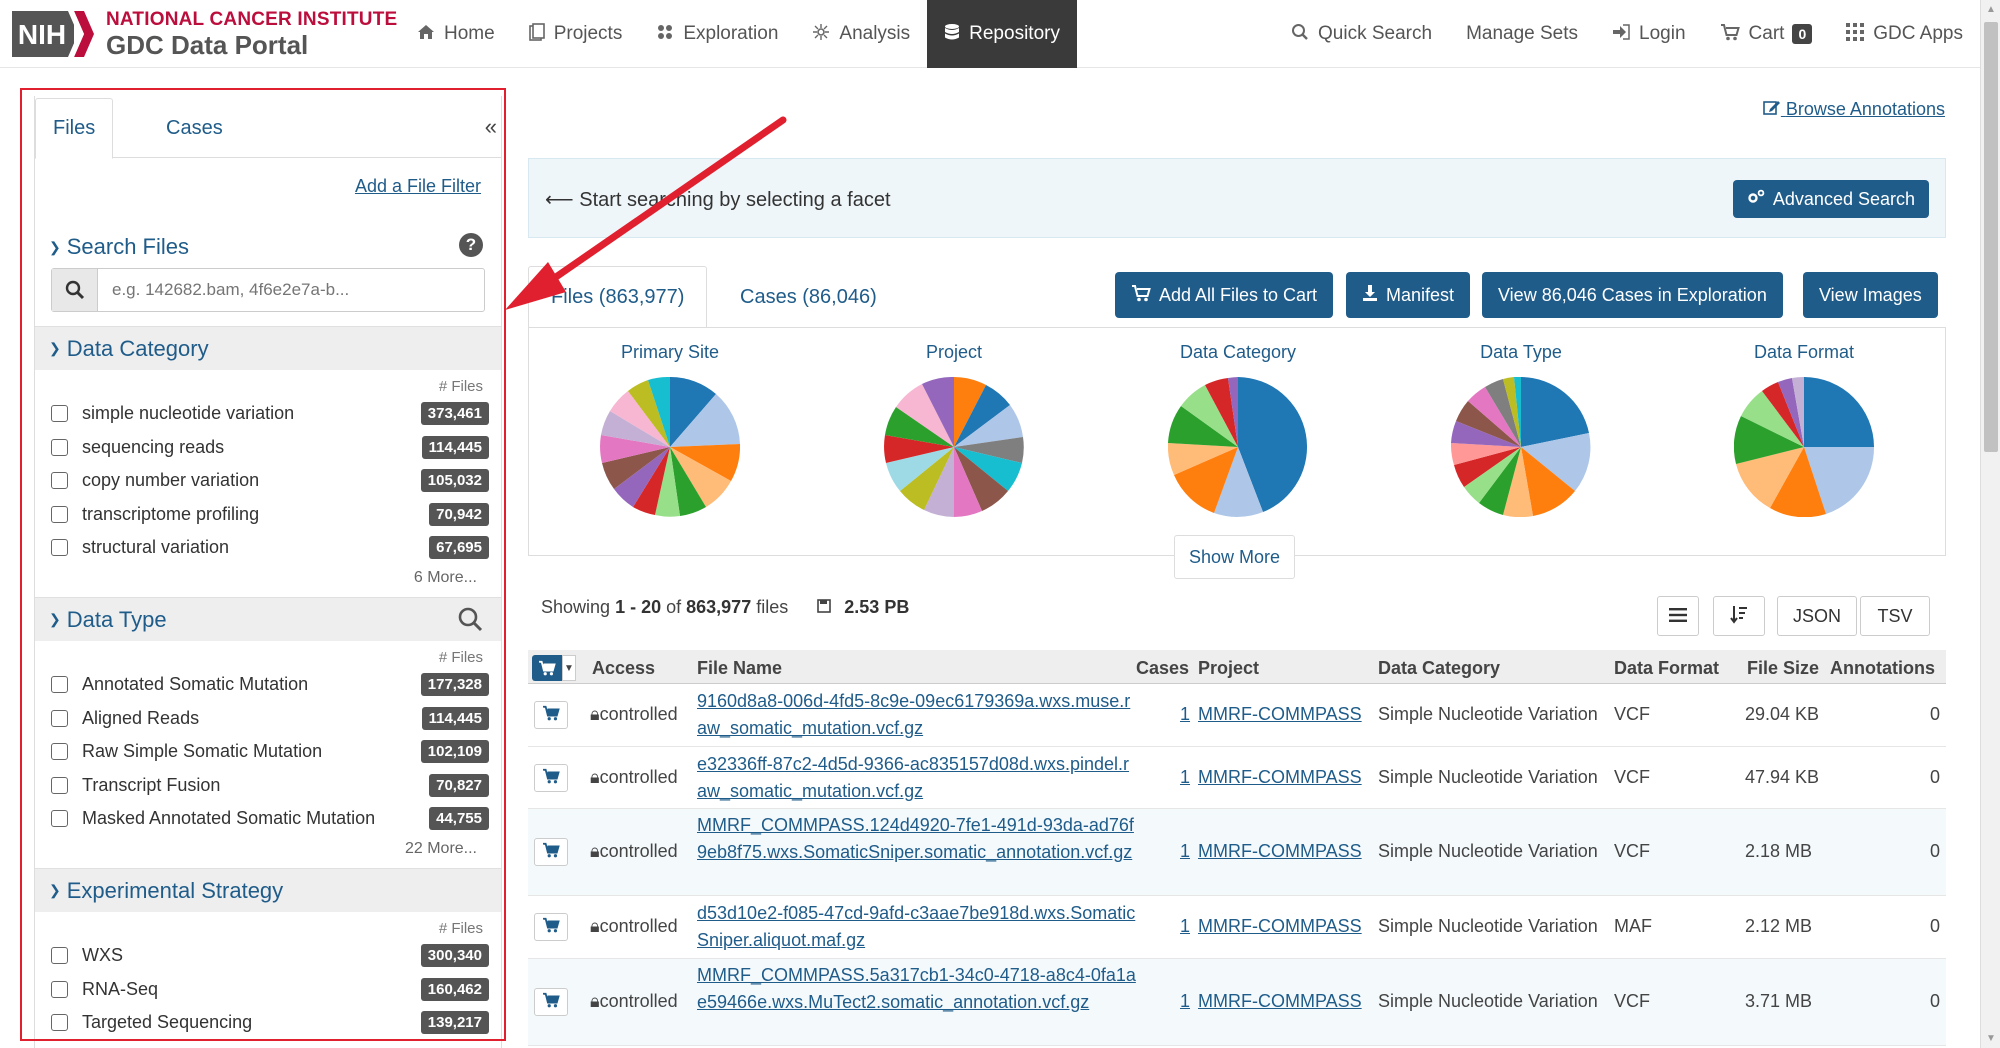  Describe the element at coordinates (624, 668) in the screenshot. I see `col-access: Access` at that location.